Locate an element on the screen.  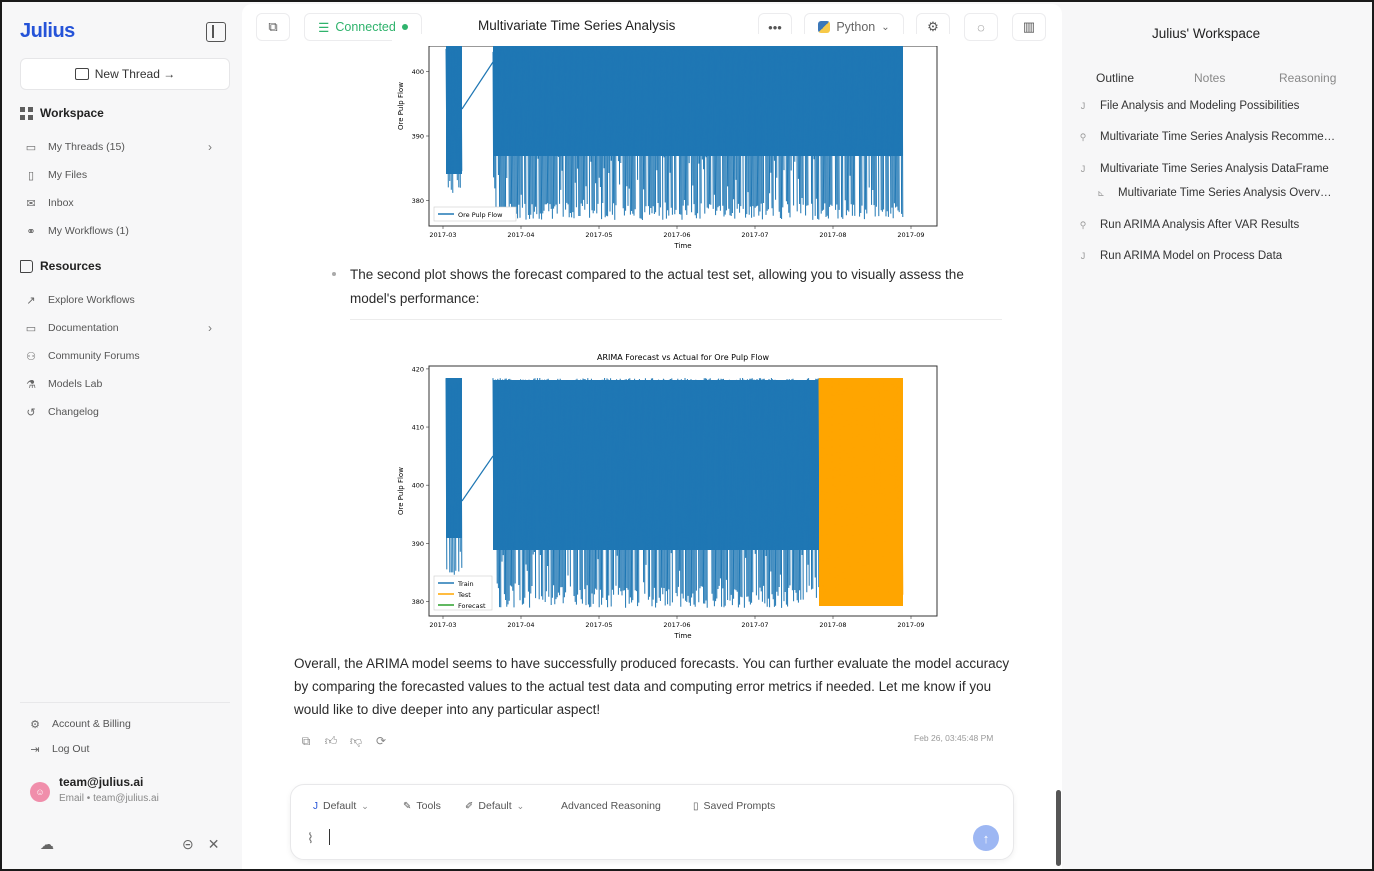
x-tick-label: 2017-05 is located at coordinates (598, 235).